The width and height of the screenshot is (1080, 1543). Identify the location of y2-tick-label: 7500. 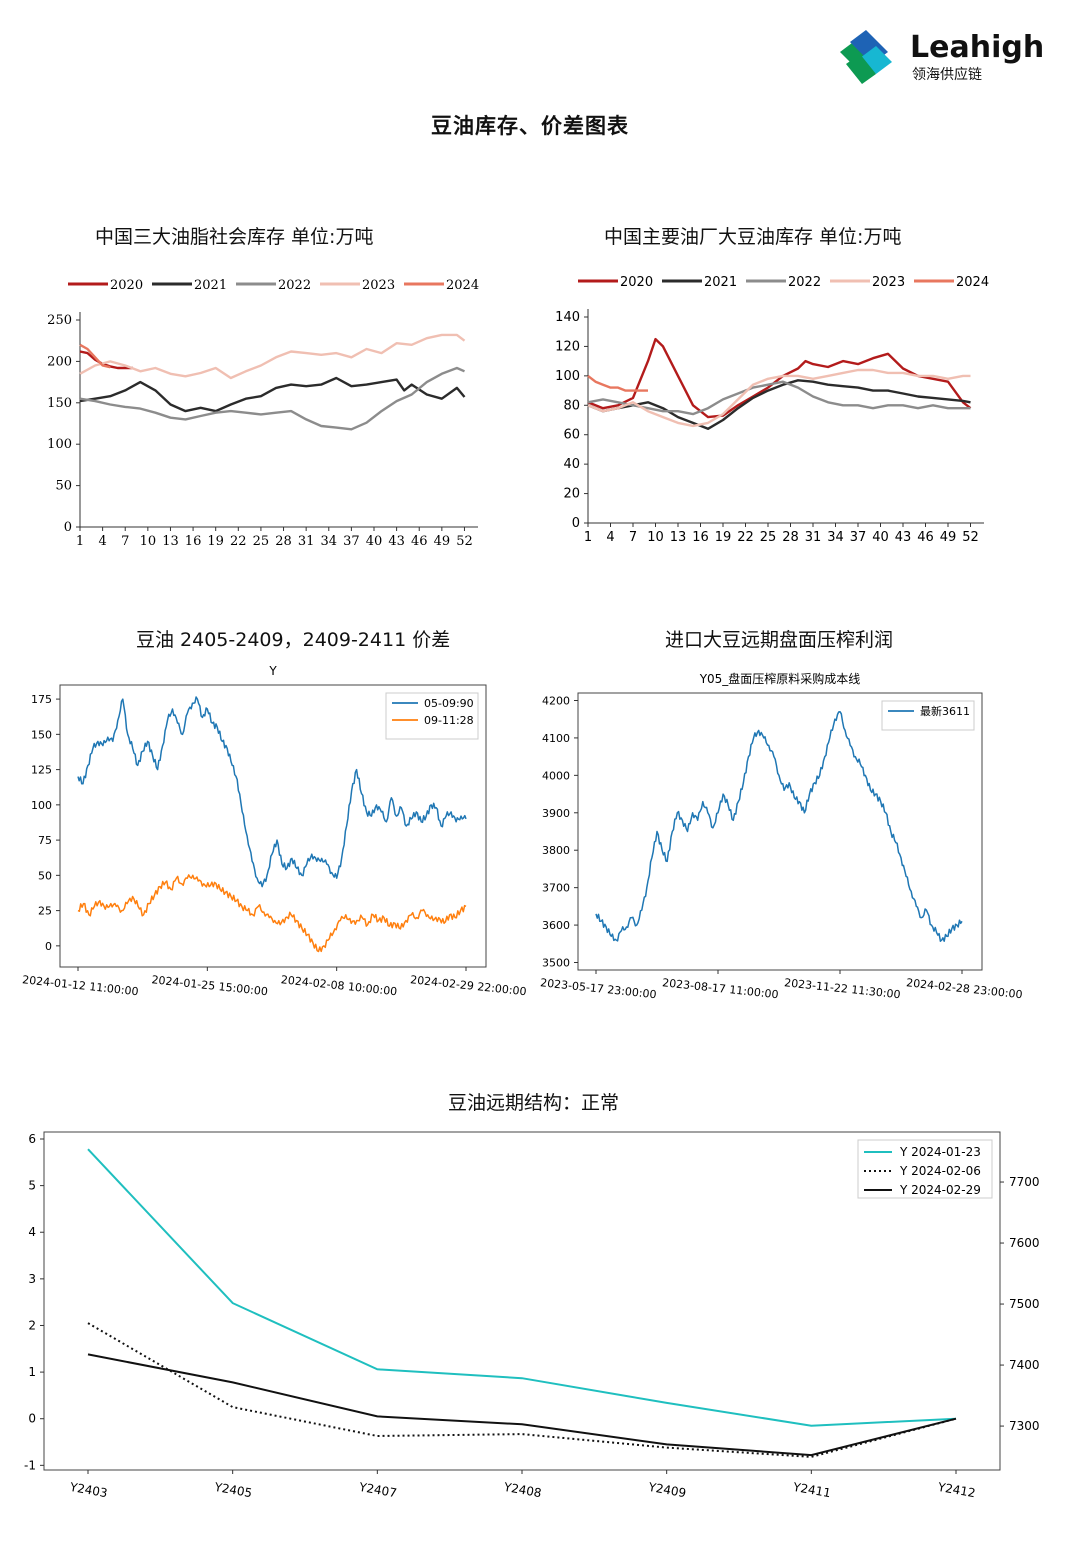
(1024, 1304).